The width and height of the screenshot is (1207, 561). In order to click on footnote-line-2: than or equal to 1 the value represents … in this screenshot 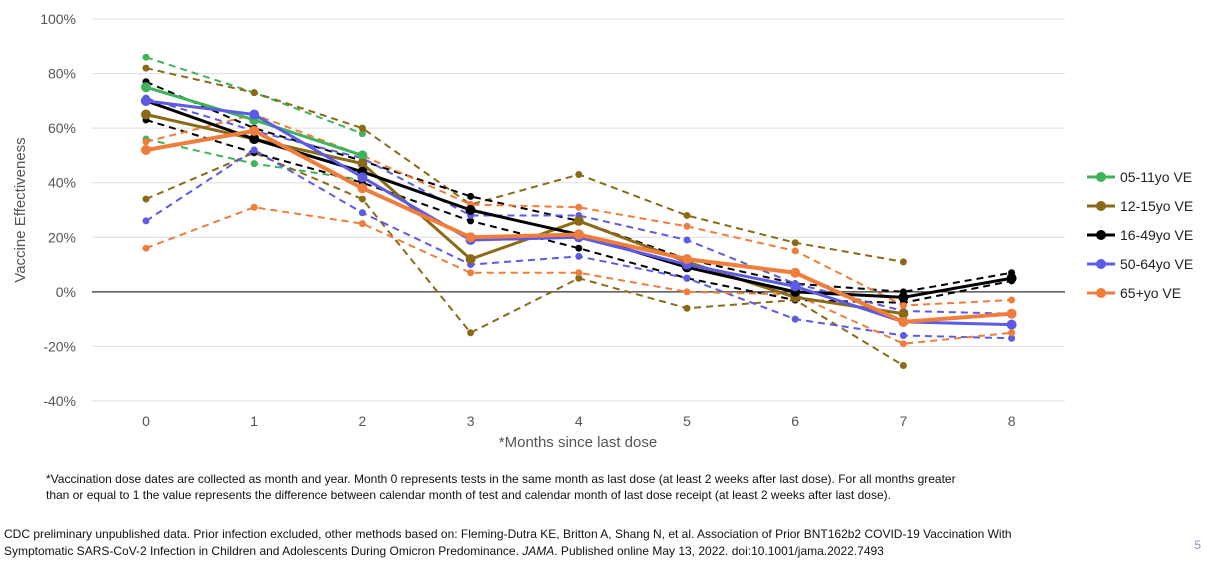, I will do `click(468, 495)`.